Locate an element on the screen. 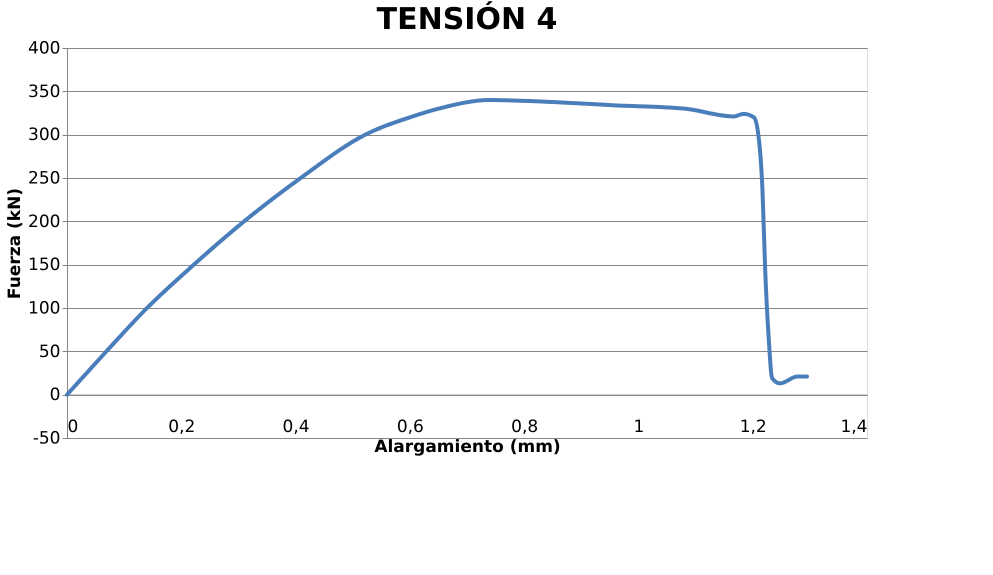 The image size is (993, 575). y-tick-label: 350 is located at coordinates (44, 92).